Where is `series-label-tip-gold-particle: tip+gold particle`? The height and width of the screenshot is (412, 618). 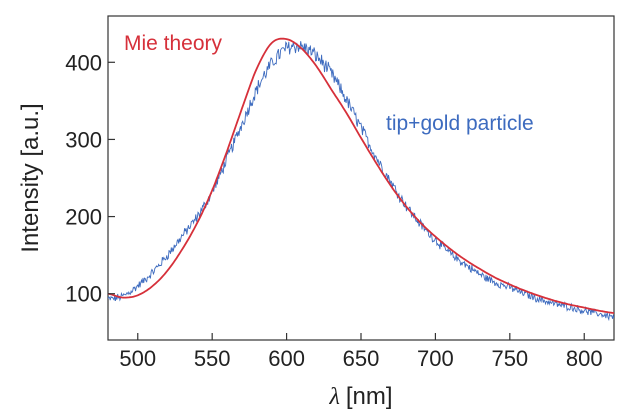
series-label-tip-gold-particle: tip+gold particle is located at coordinates (460, 123).